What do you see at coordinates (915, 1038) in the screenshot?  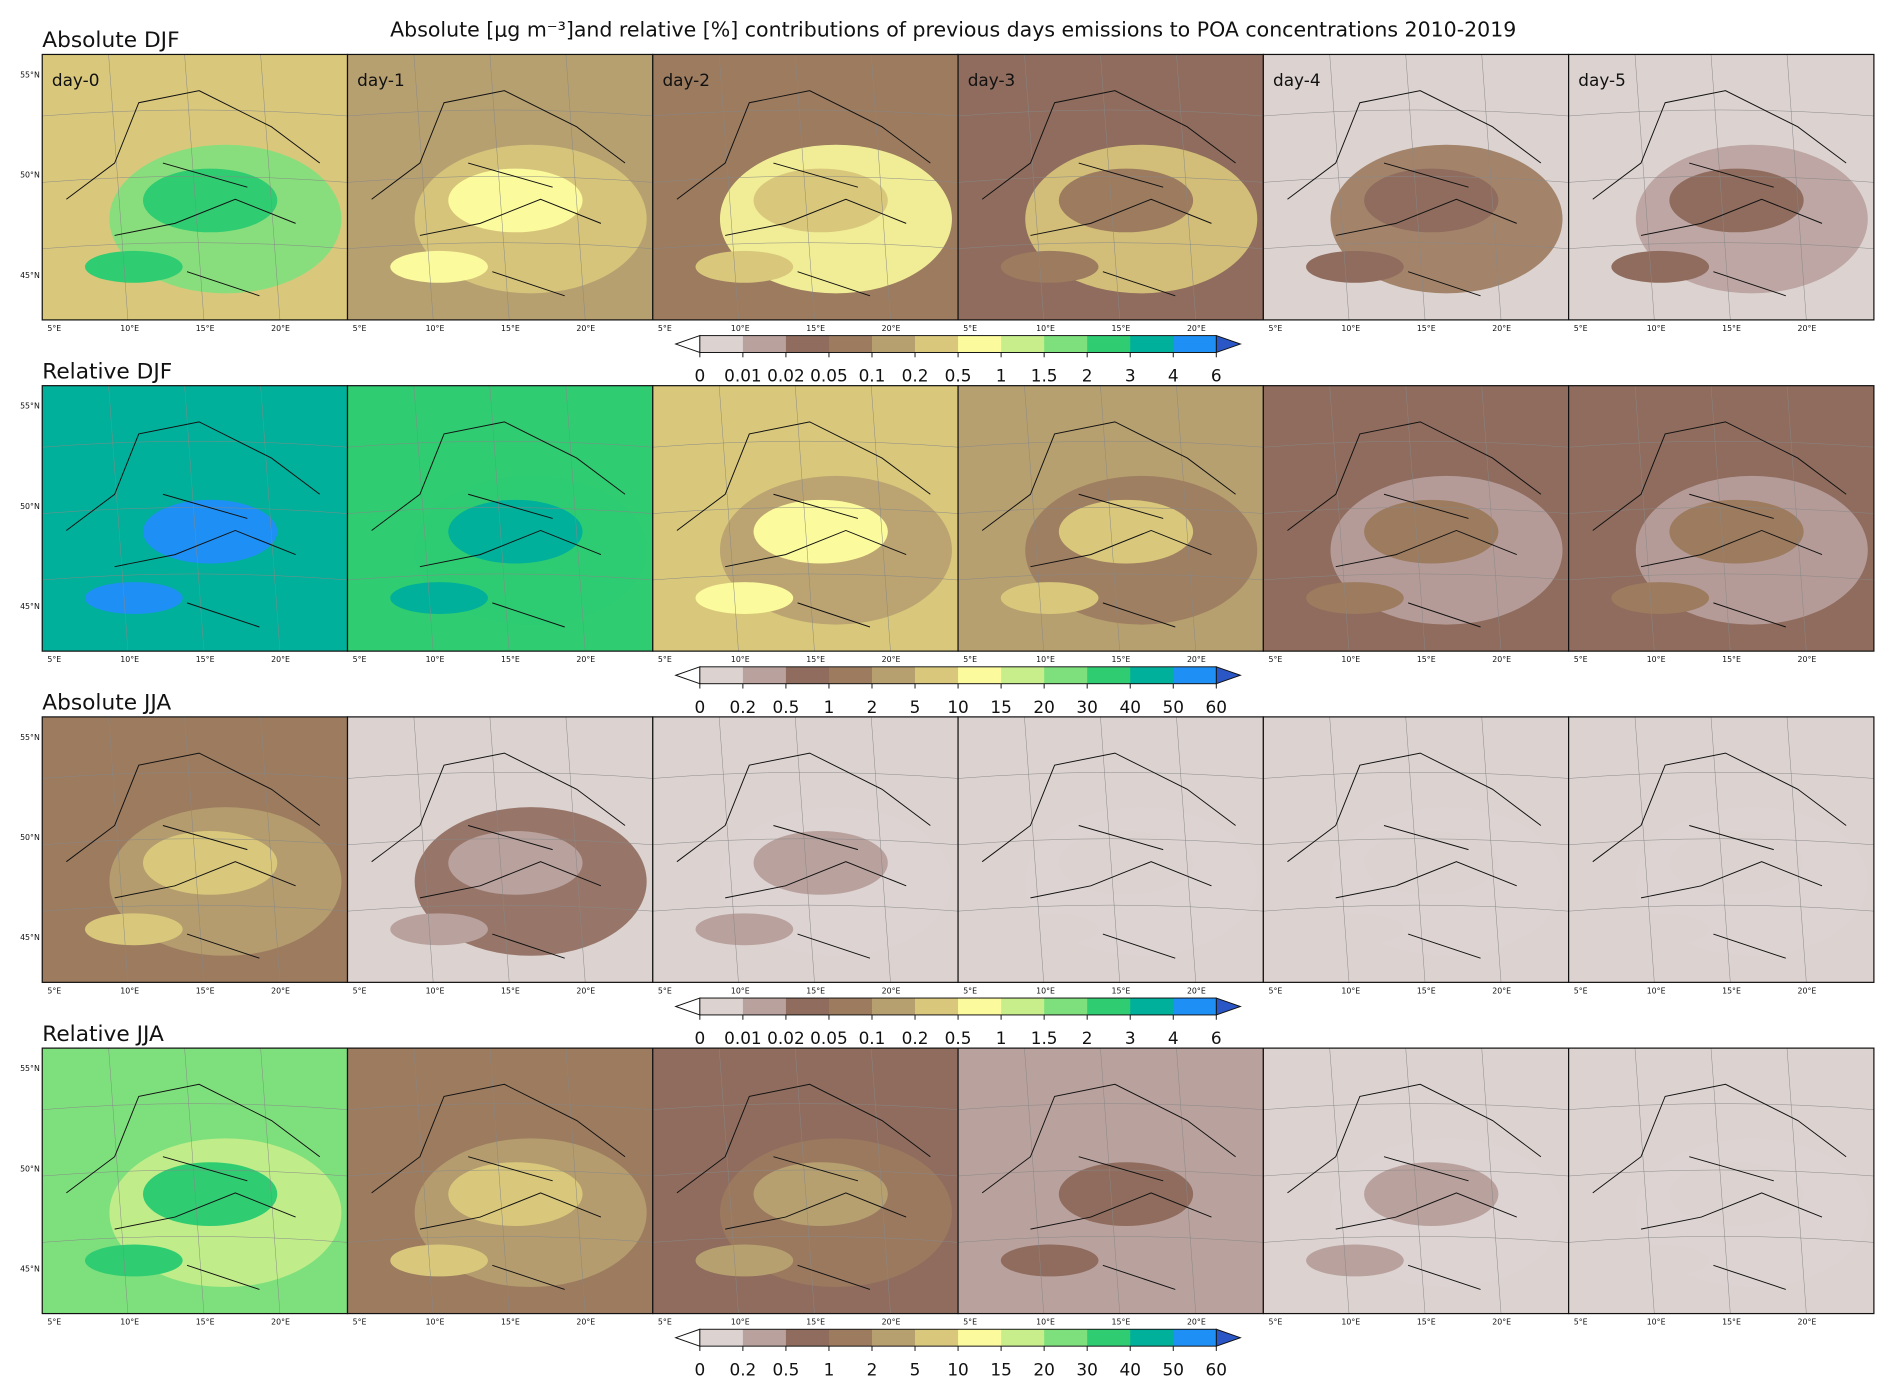 I see `colorbar-tick-label: 0.2` at bounding box center [915, 1038].